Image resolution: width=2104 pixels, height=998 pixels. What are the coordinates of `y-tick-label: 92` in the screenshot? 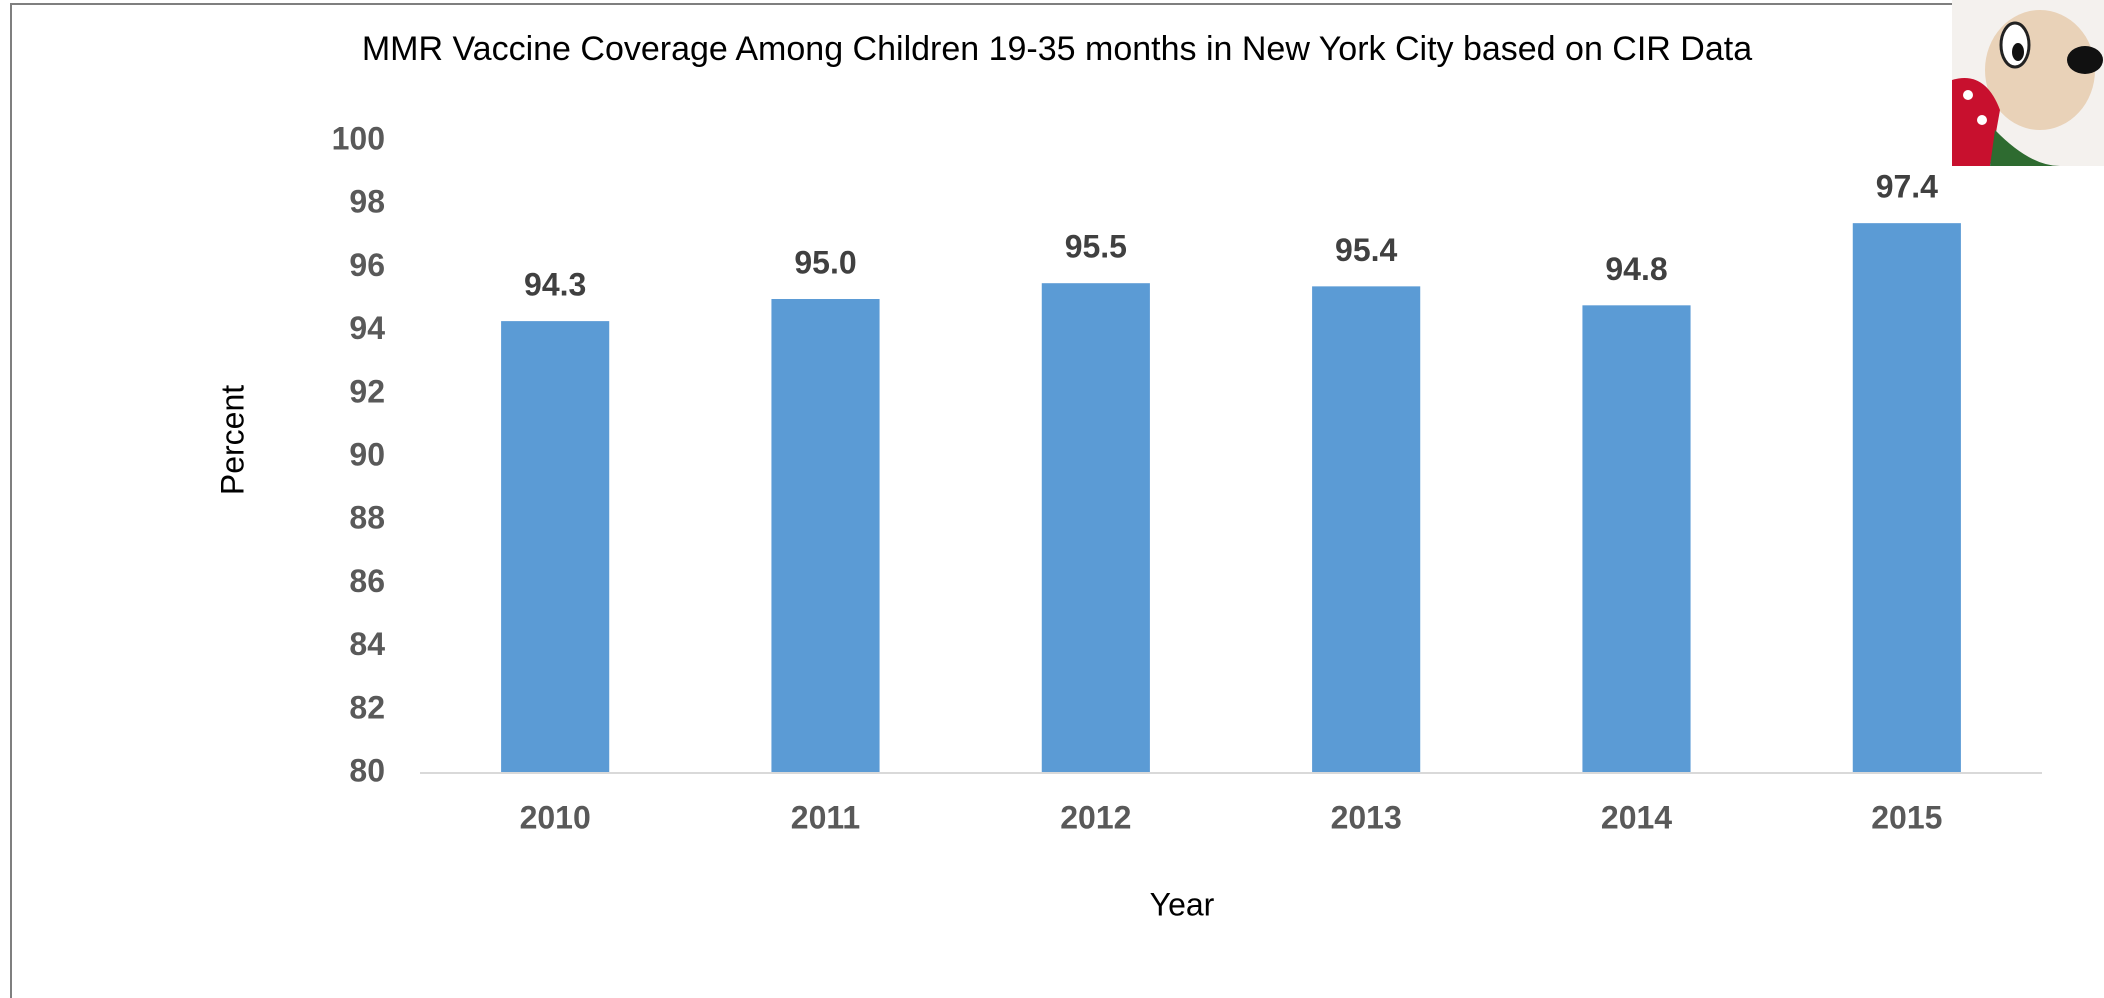 It's located at (367, 391).